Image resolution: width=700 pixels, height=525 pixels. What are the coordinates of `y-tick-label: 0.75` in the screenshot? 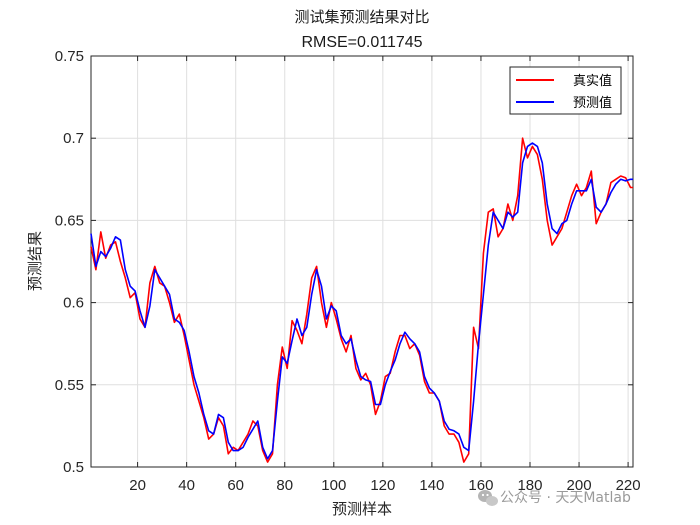 It's located at (69, 56).